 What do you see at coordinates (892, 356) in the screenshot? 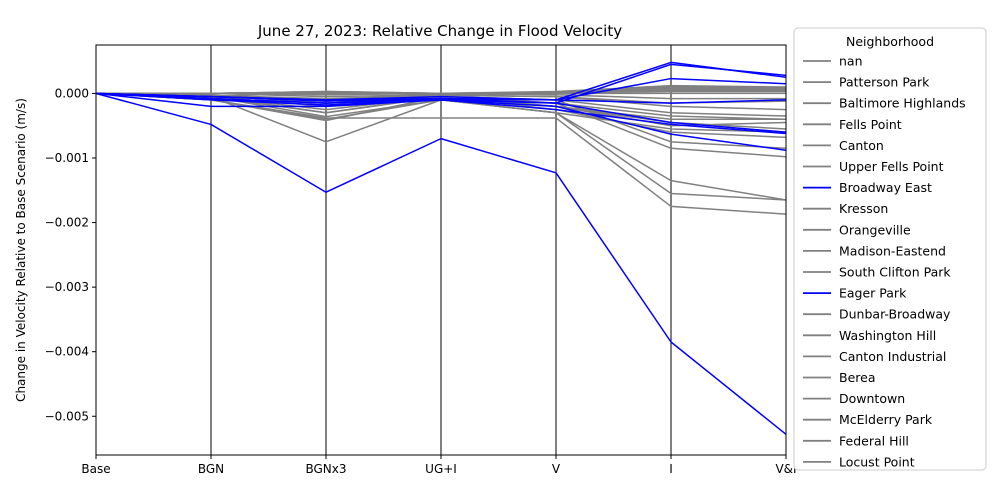
I see `legend-label: Canton Industrial` at bounding box center [892, 356].